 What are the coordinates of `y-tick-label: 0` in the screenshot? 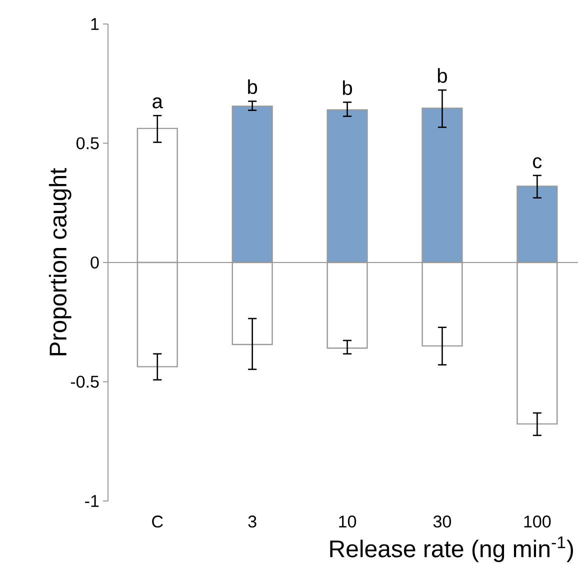 It's located at (94, 262).